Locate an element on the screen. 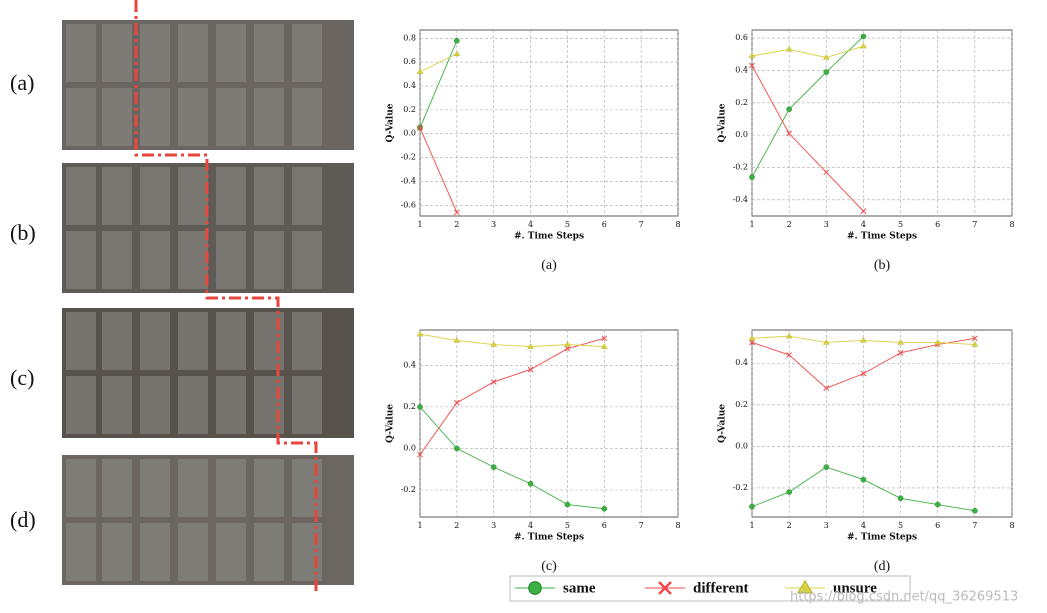 The image size is (1047, 613). legend: same different unsure is located at coordinates (710, 588).